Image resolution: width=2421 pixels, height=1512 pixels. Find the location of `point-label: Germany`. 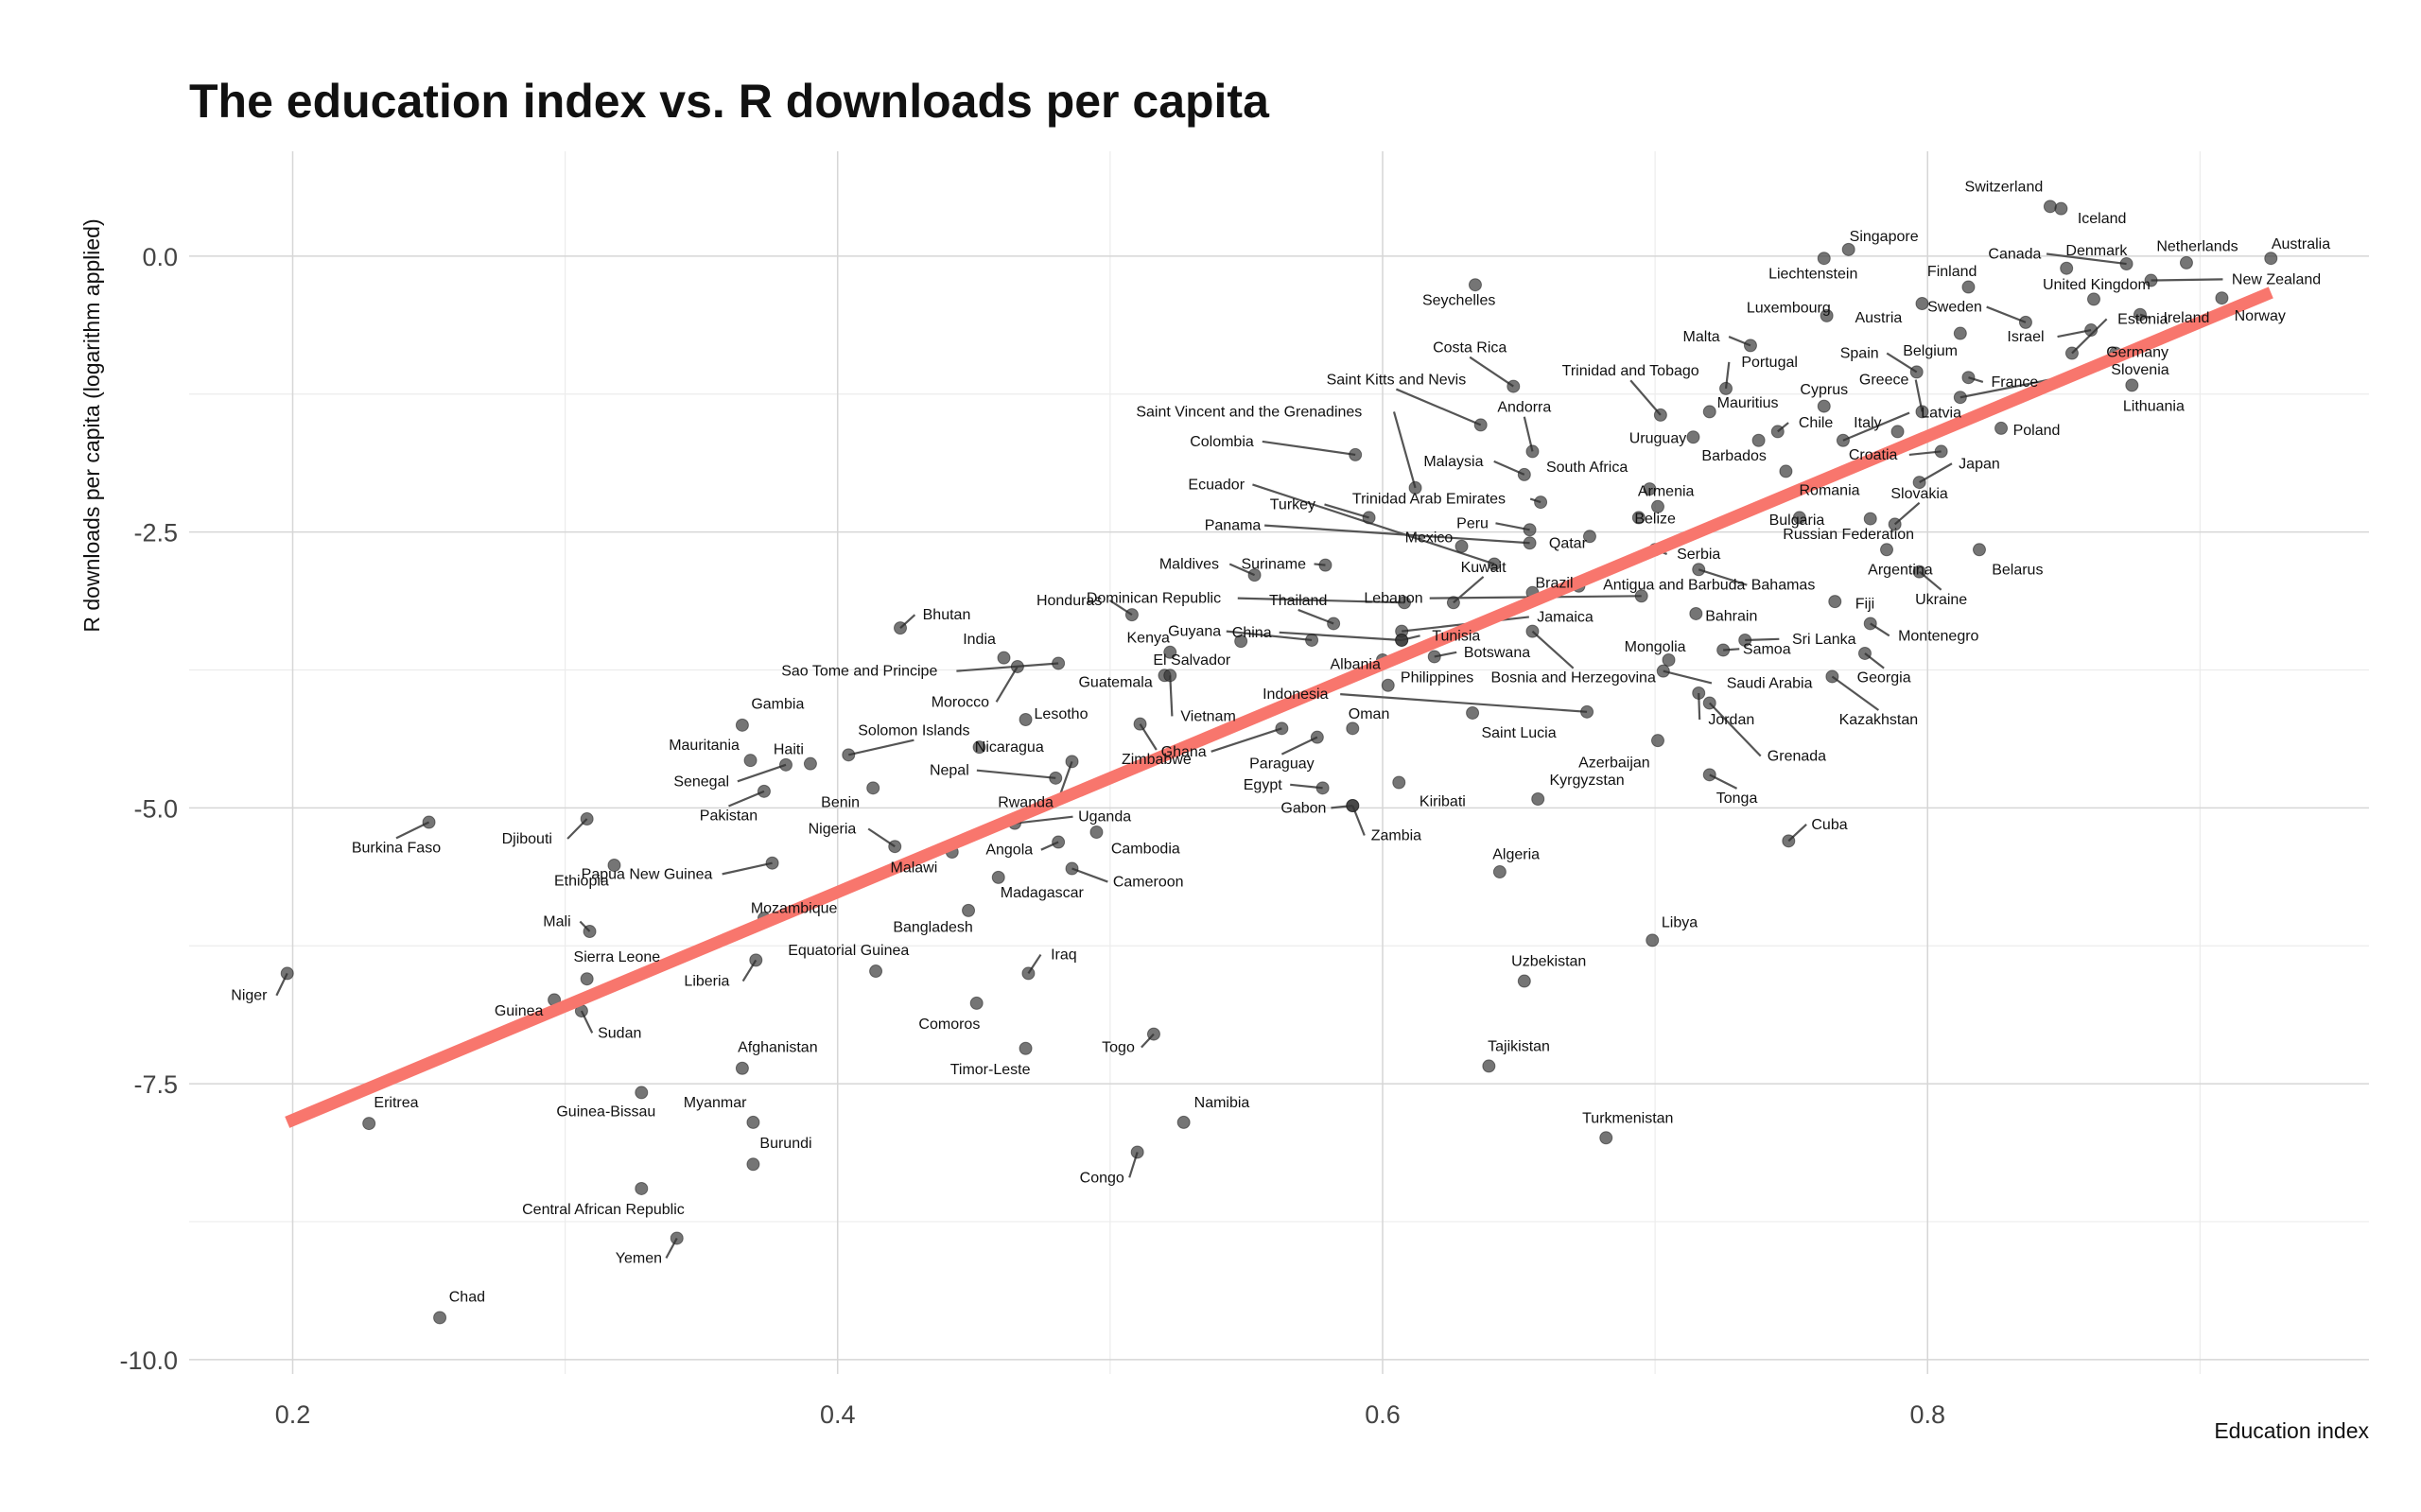

point-label: Germany is located at coordinates (2137, 352).